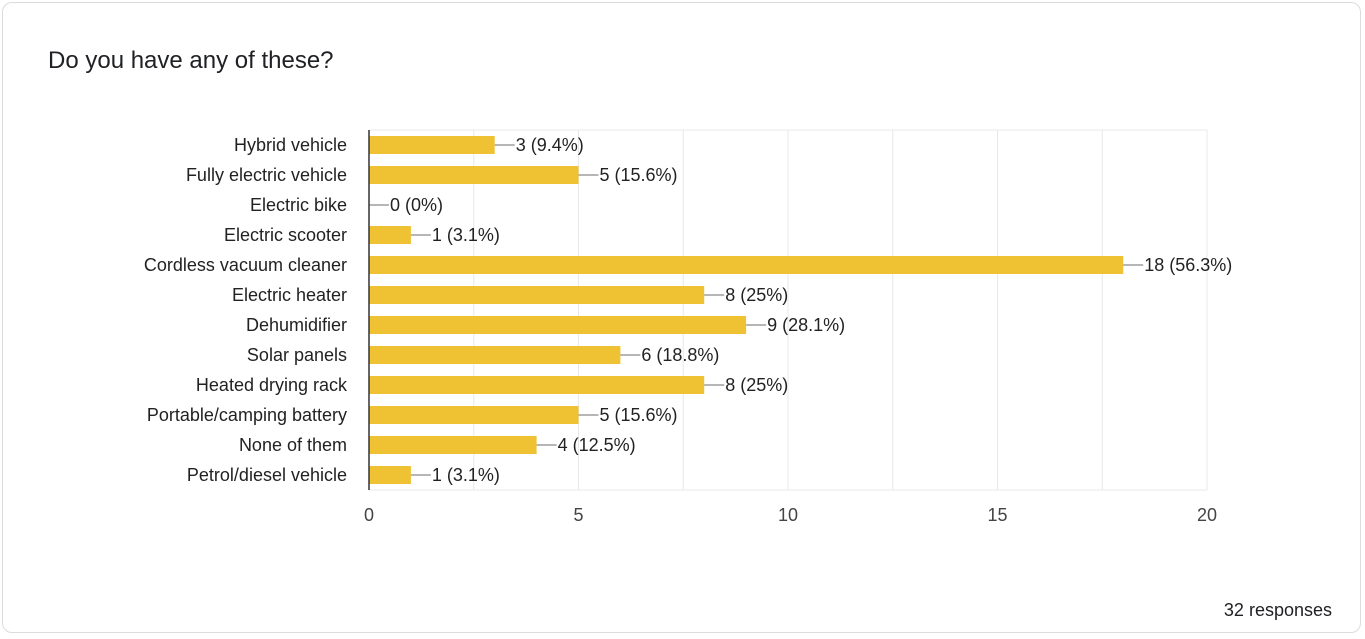 Image resolution: width=1365 pixels, height=639 pixels. I want to click on category-label: Hybrid vehicle, so click(290, 145).